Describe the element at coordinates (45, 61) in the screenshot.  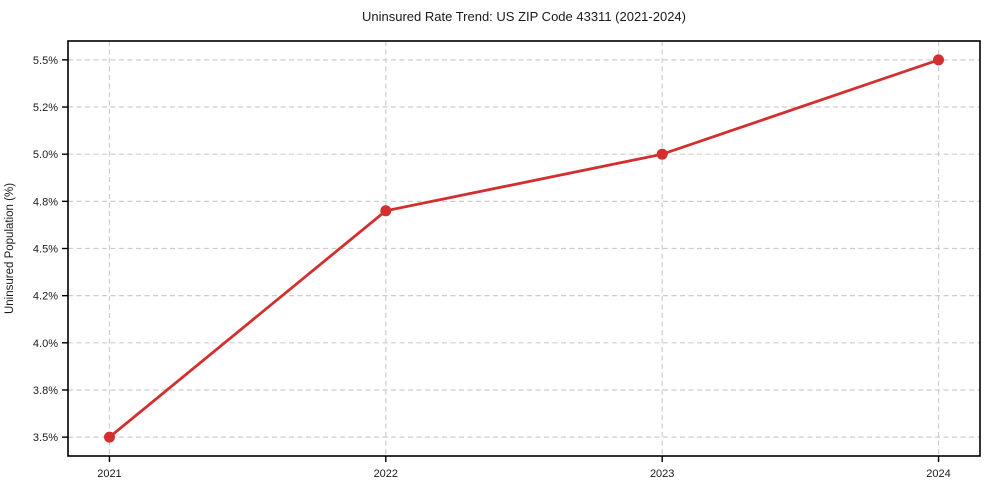
I see `y-tick-label: 5.5%` at that location.